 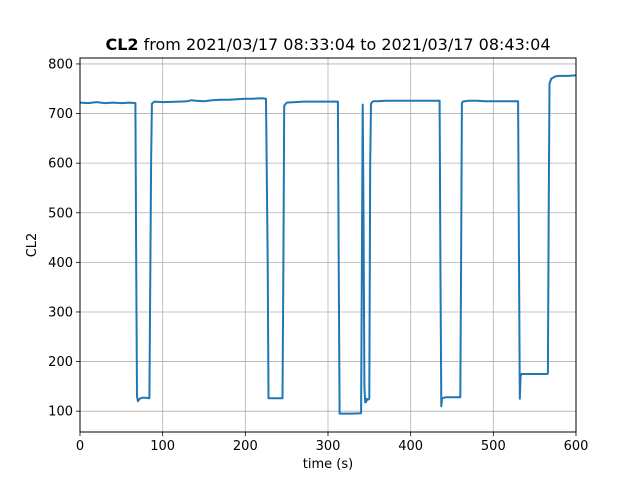 What do you see at coordinates (60, 114) in the screenshot?
I see `y-tick-label: 700` at bounding box center [60, 114].